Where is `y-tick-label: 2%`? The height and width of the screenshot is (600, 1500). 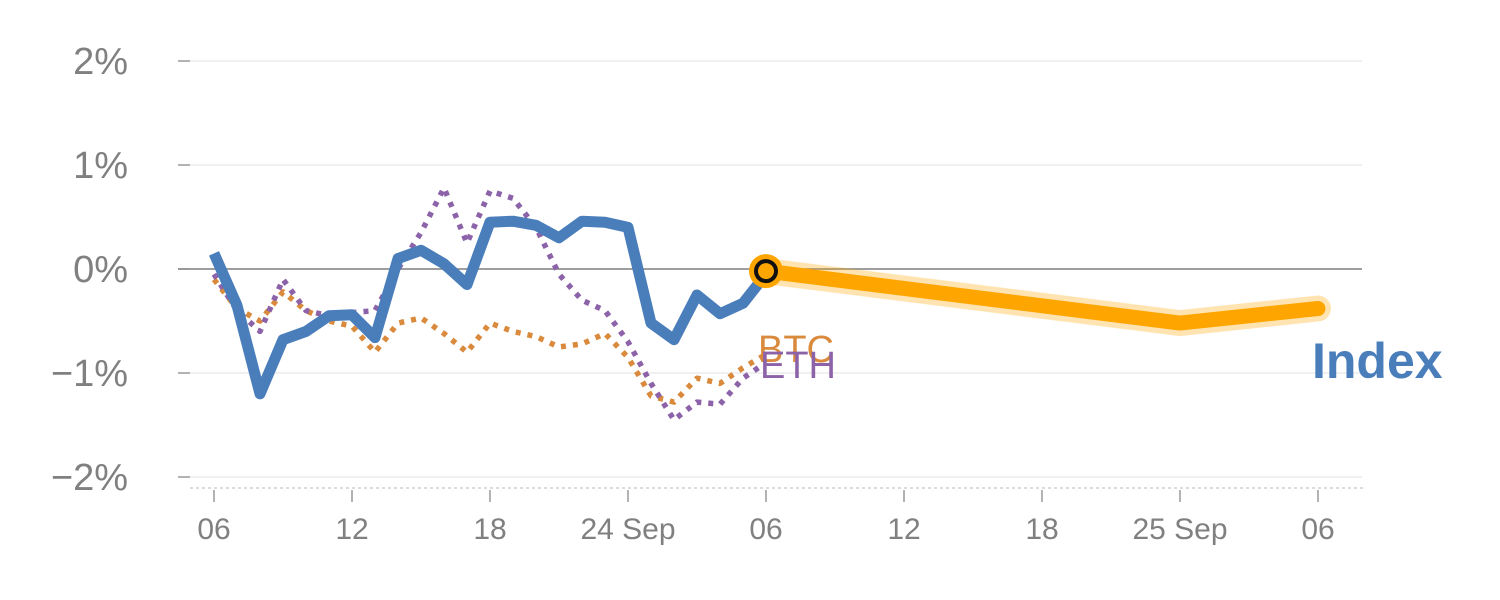 y-tick-label: 2% is located at coordinates (100, 62).